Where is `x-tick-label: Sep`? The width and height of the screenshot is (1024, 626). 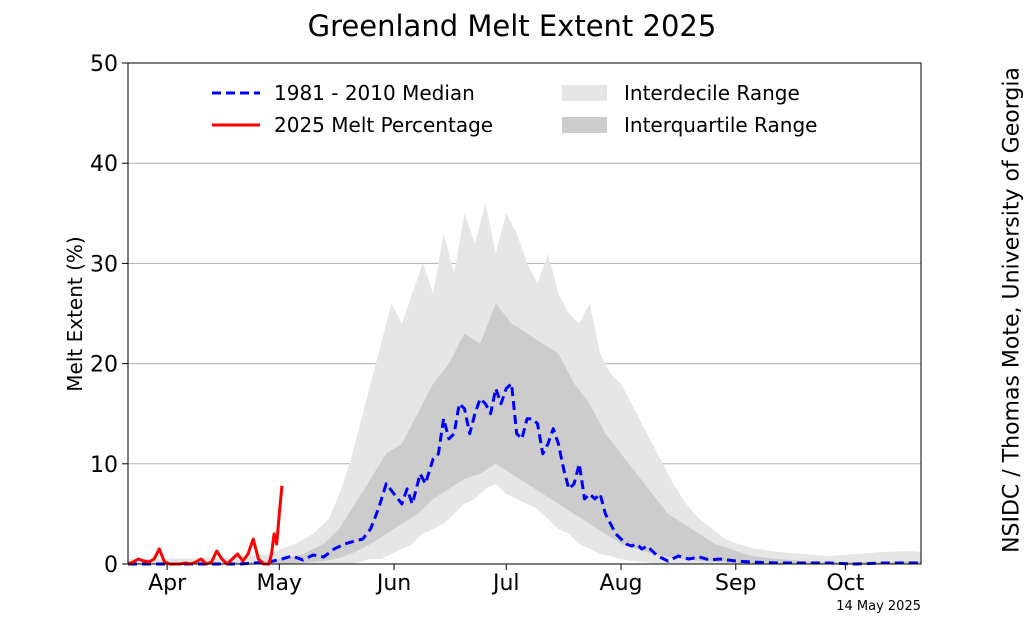
x-tick-label: Sep is located at coordinates (735, 583).